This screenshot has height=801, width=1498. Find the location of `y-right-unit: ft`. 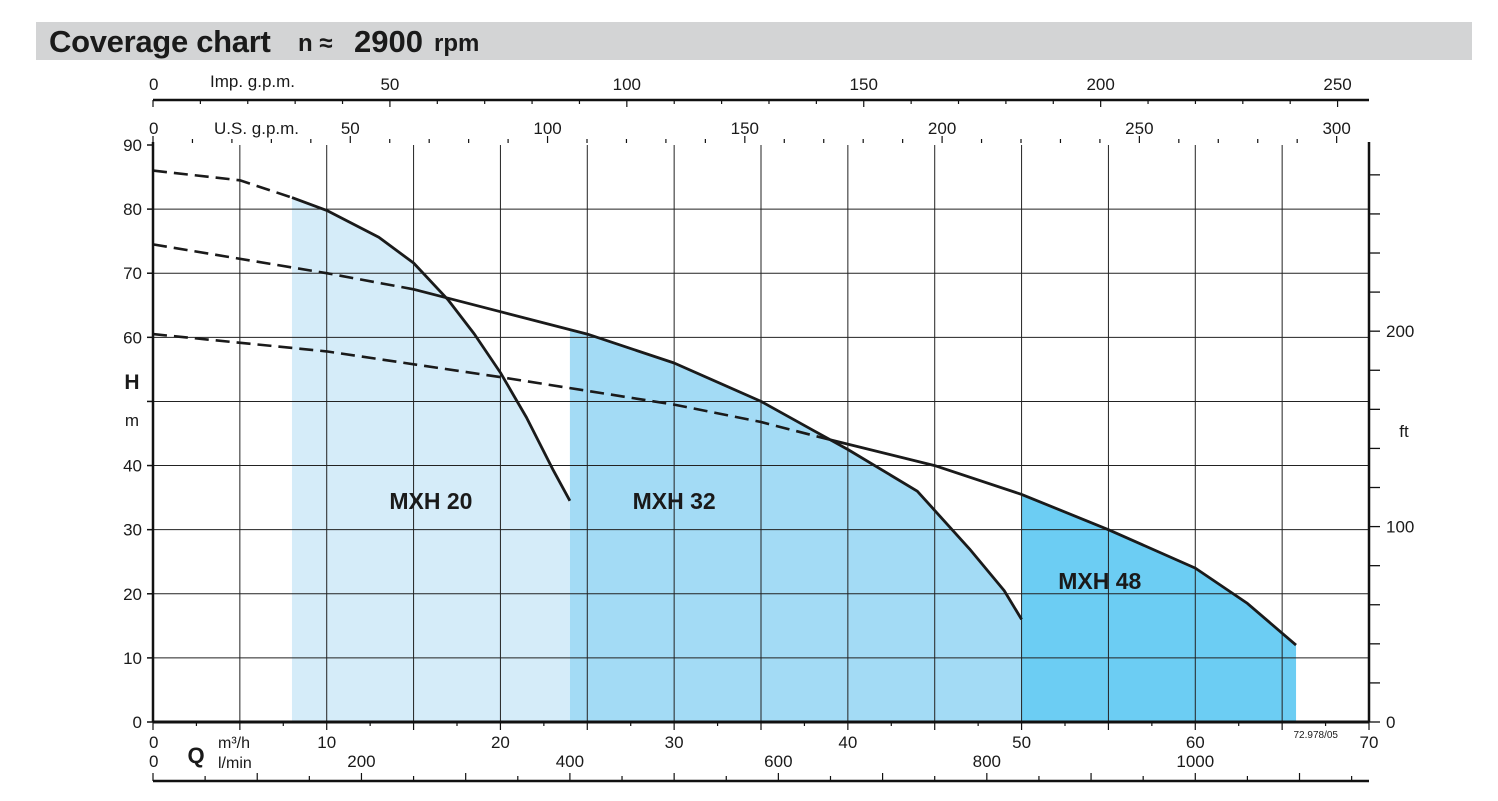

y-right-unit: ft is located at coordinates (1404, 431).